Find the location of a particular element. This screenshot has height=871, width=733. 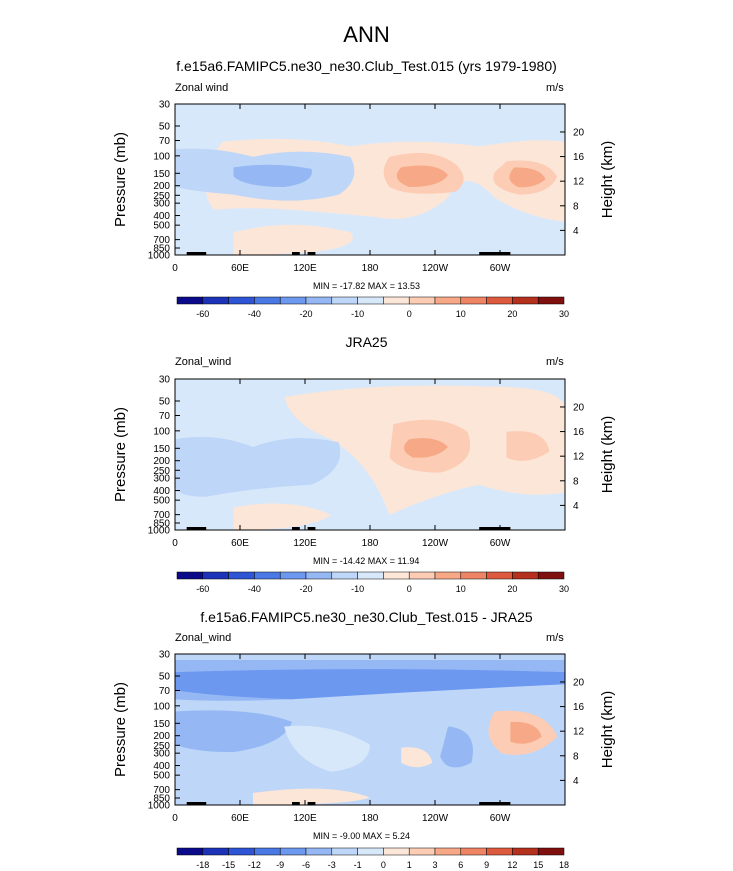

colorbar-label: 15 is located at coordinates (538, 865).